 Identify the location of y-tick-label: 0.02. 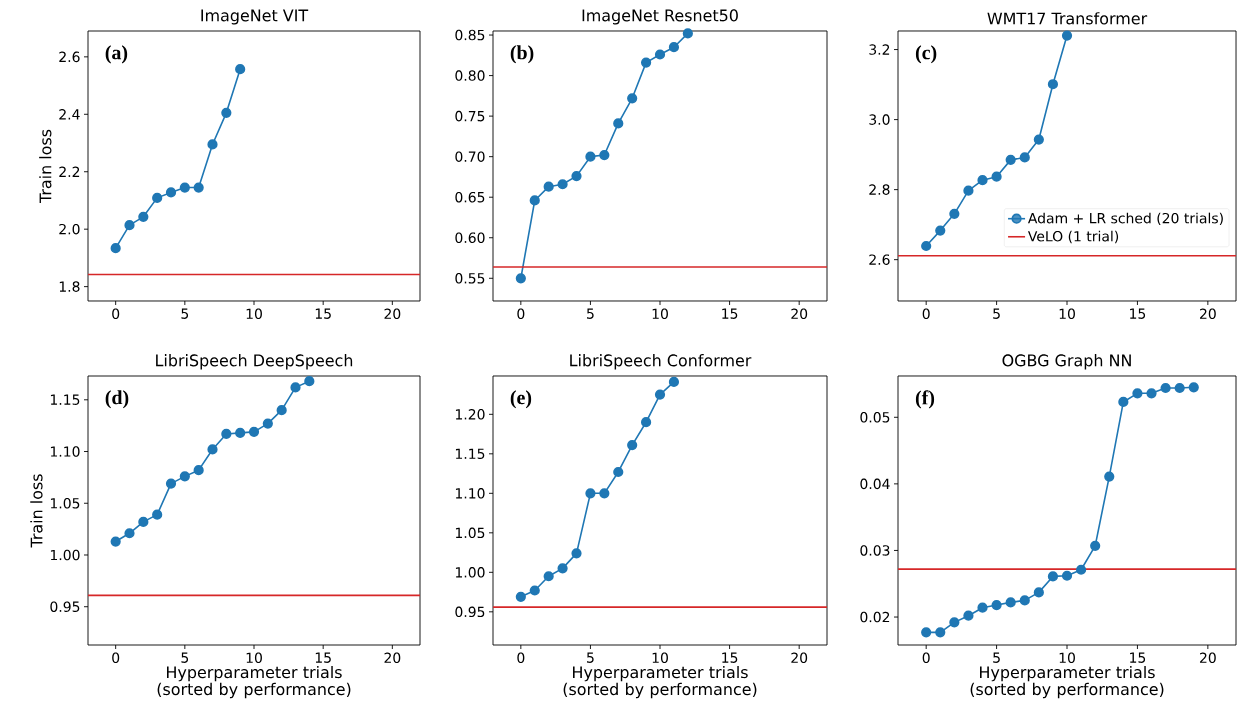
(875, 617).